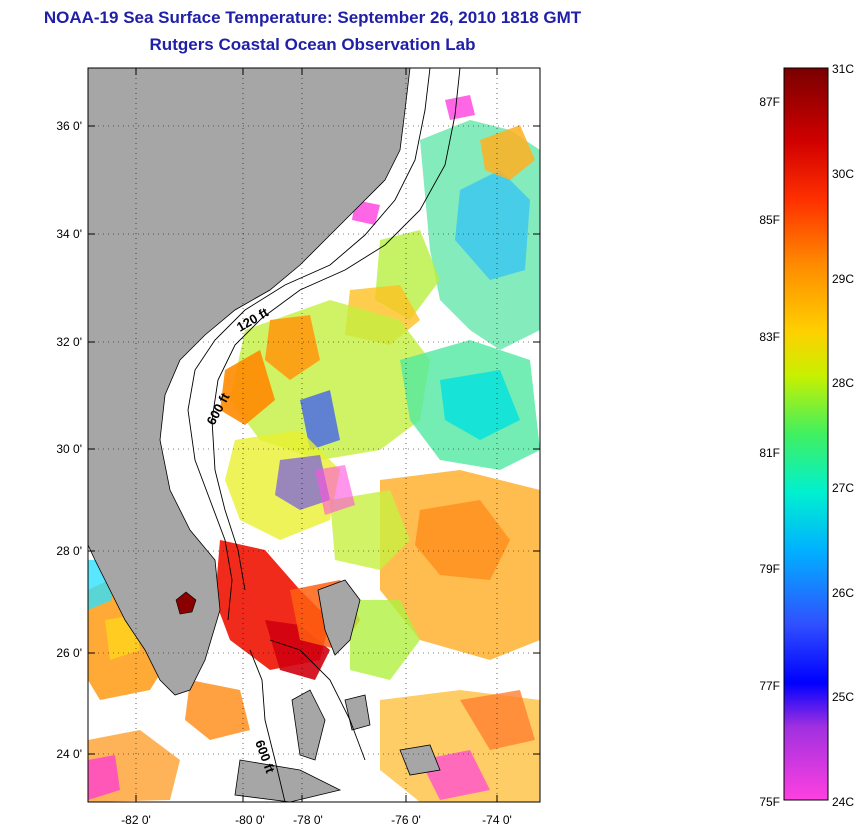 This screenshot has height=832, width=865. I want to click on lat-label-34: 34 0', so click(69, 234).